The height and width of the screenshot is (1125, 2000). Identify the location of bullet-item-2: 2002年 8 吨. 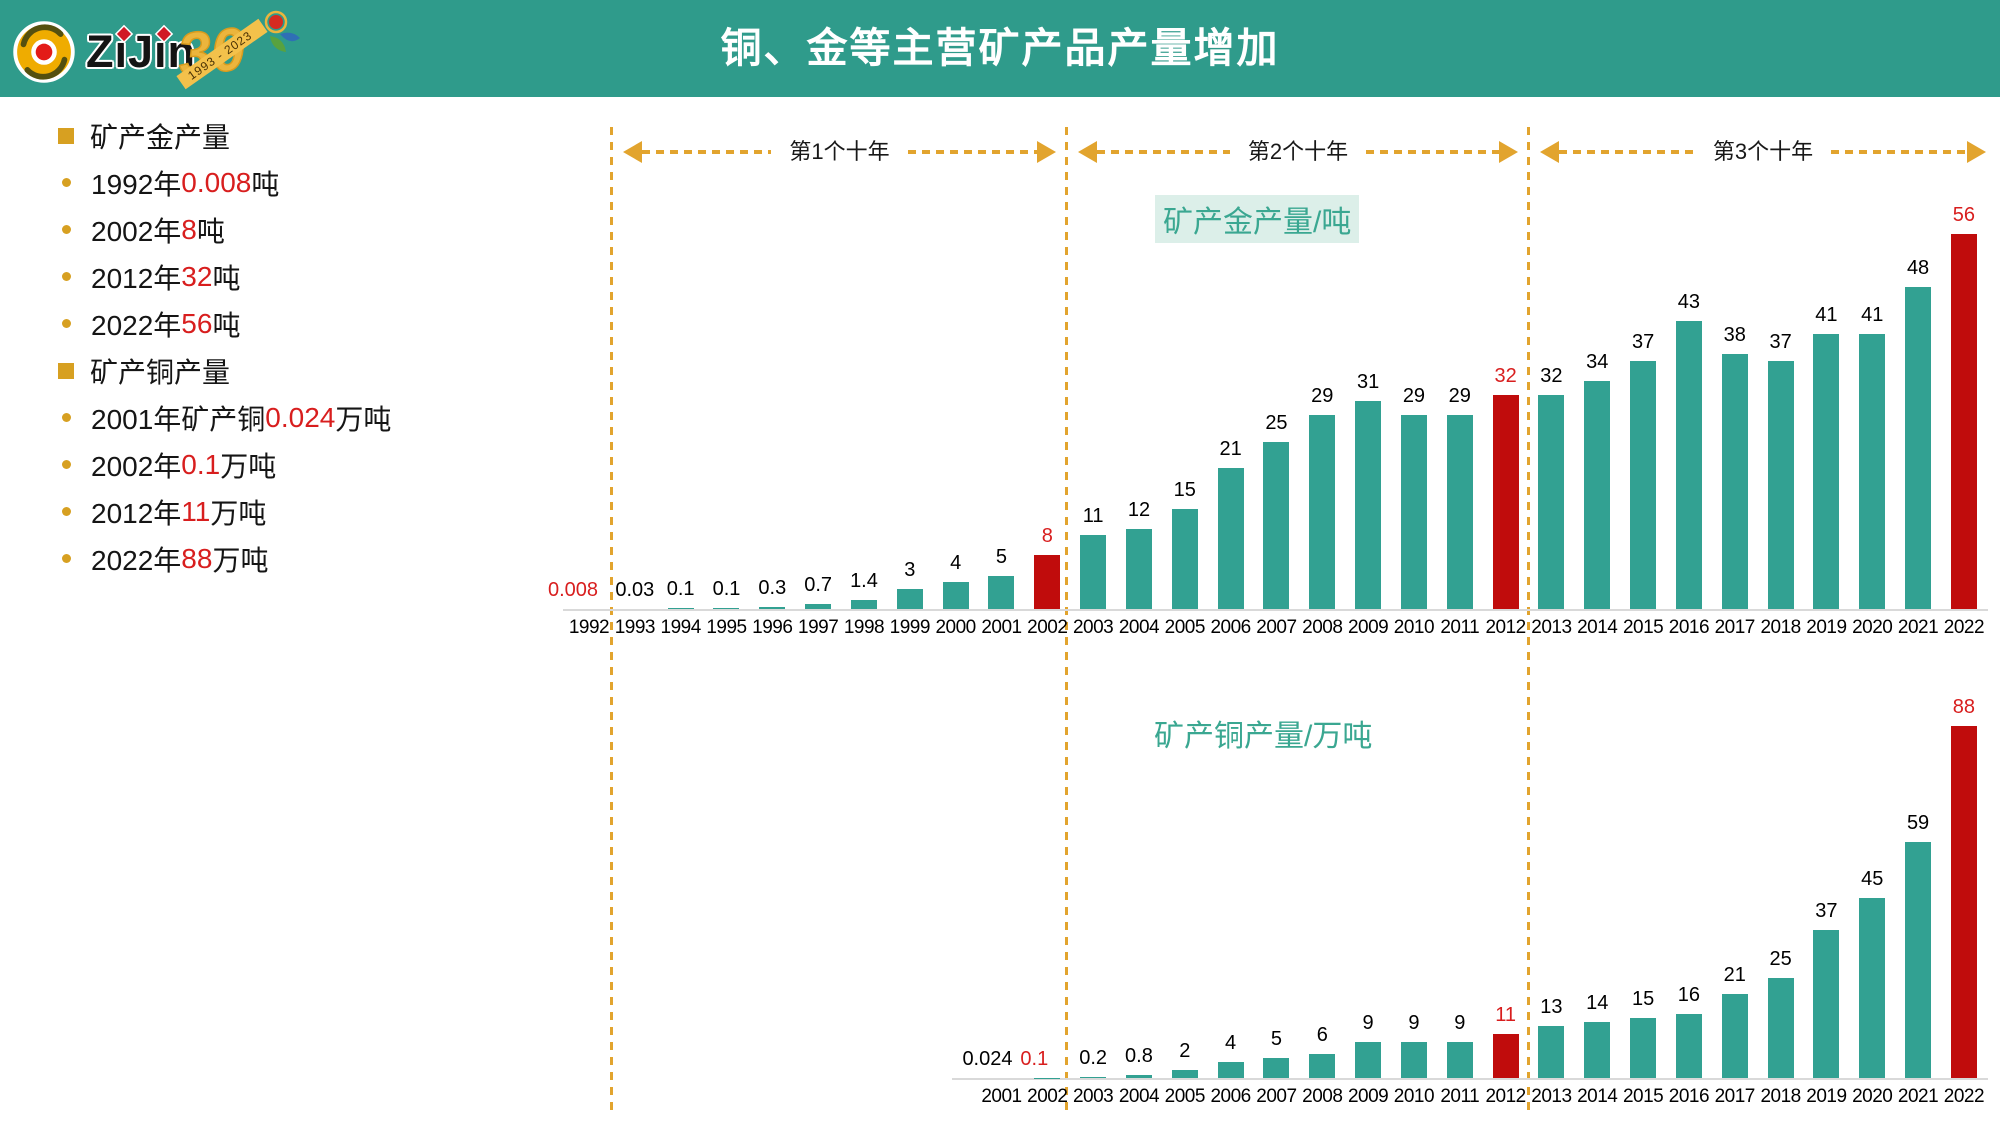
(288, 229).